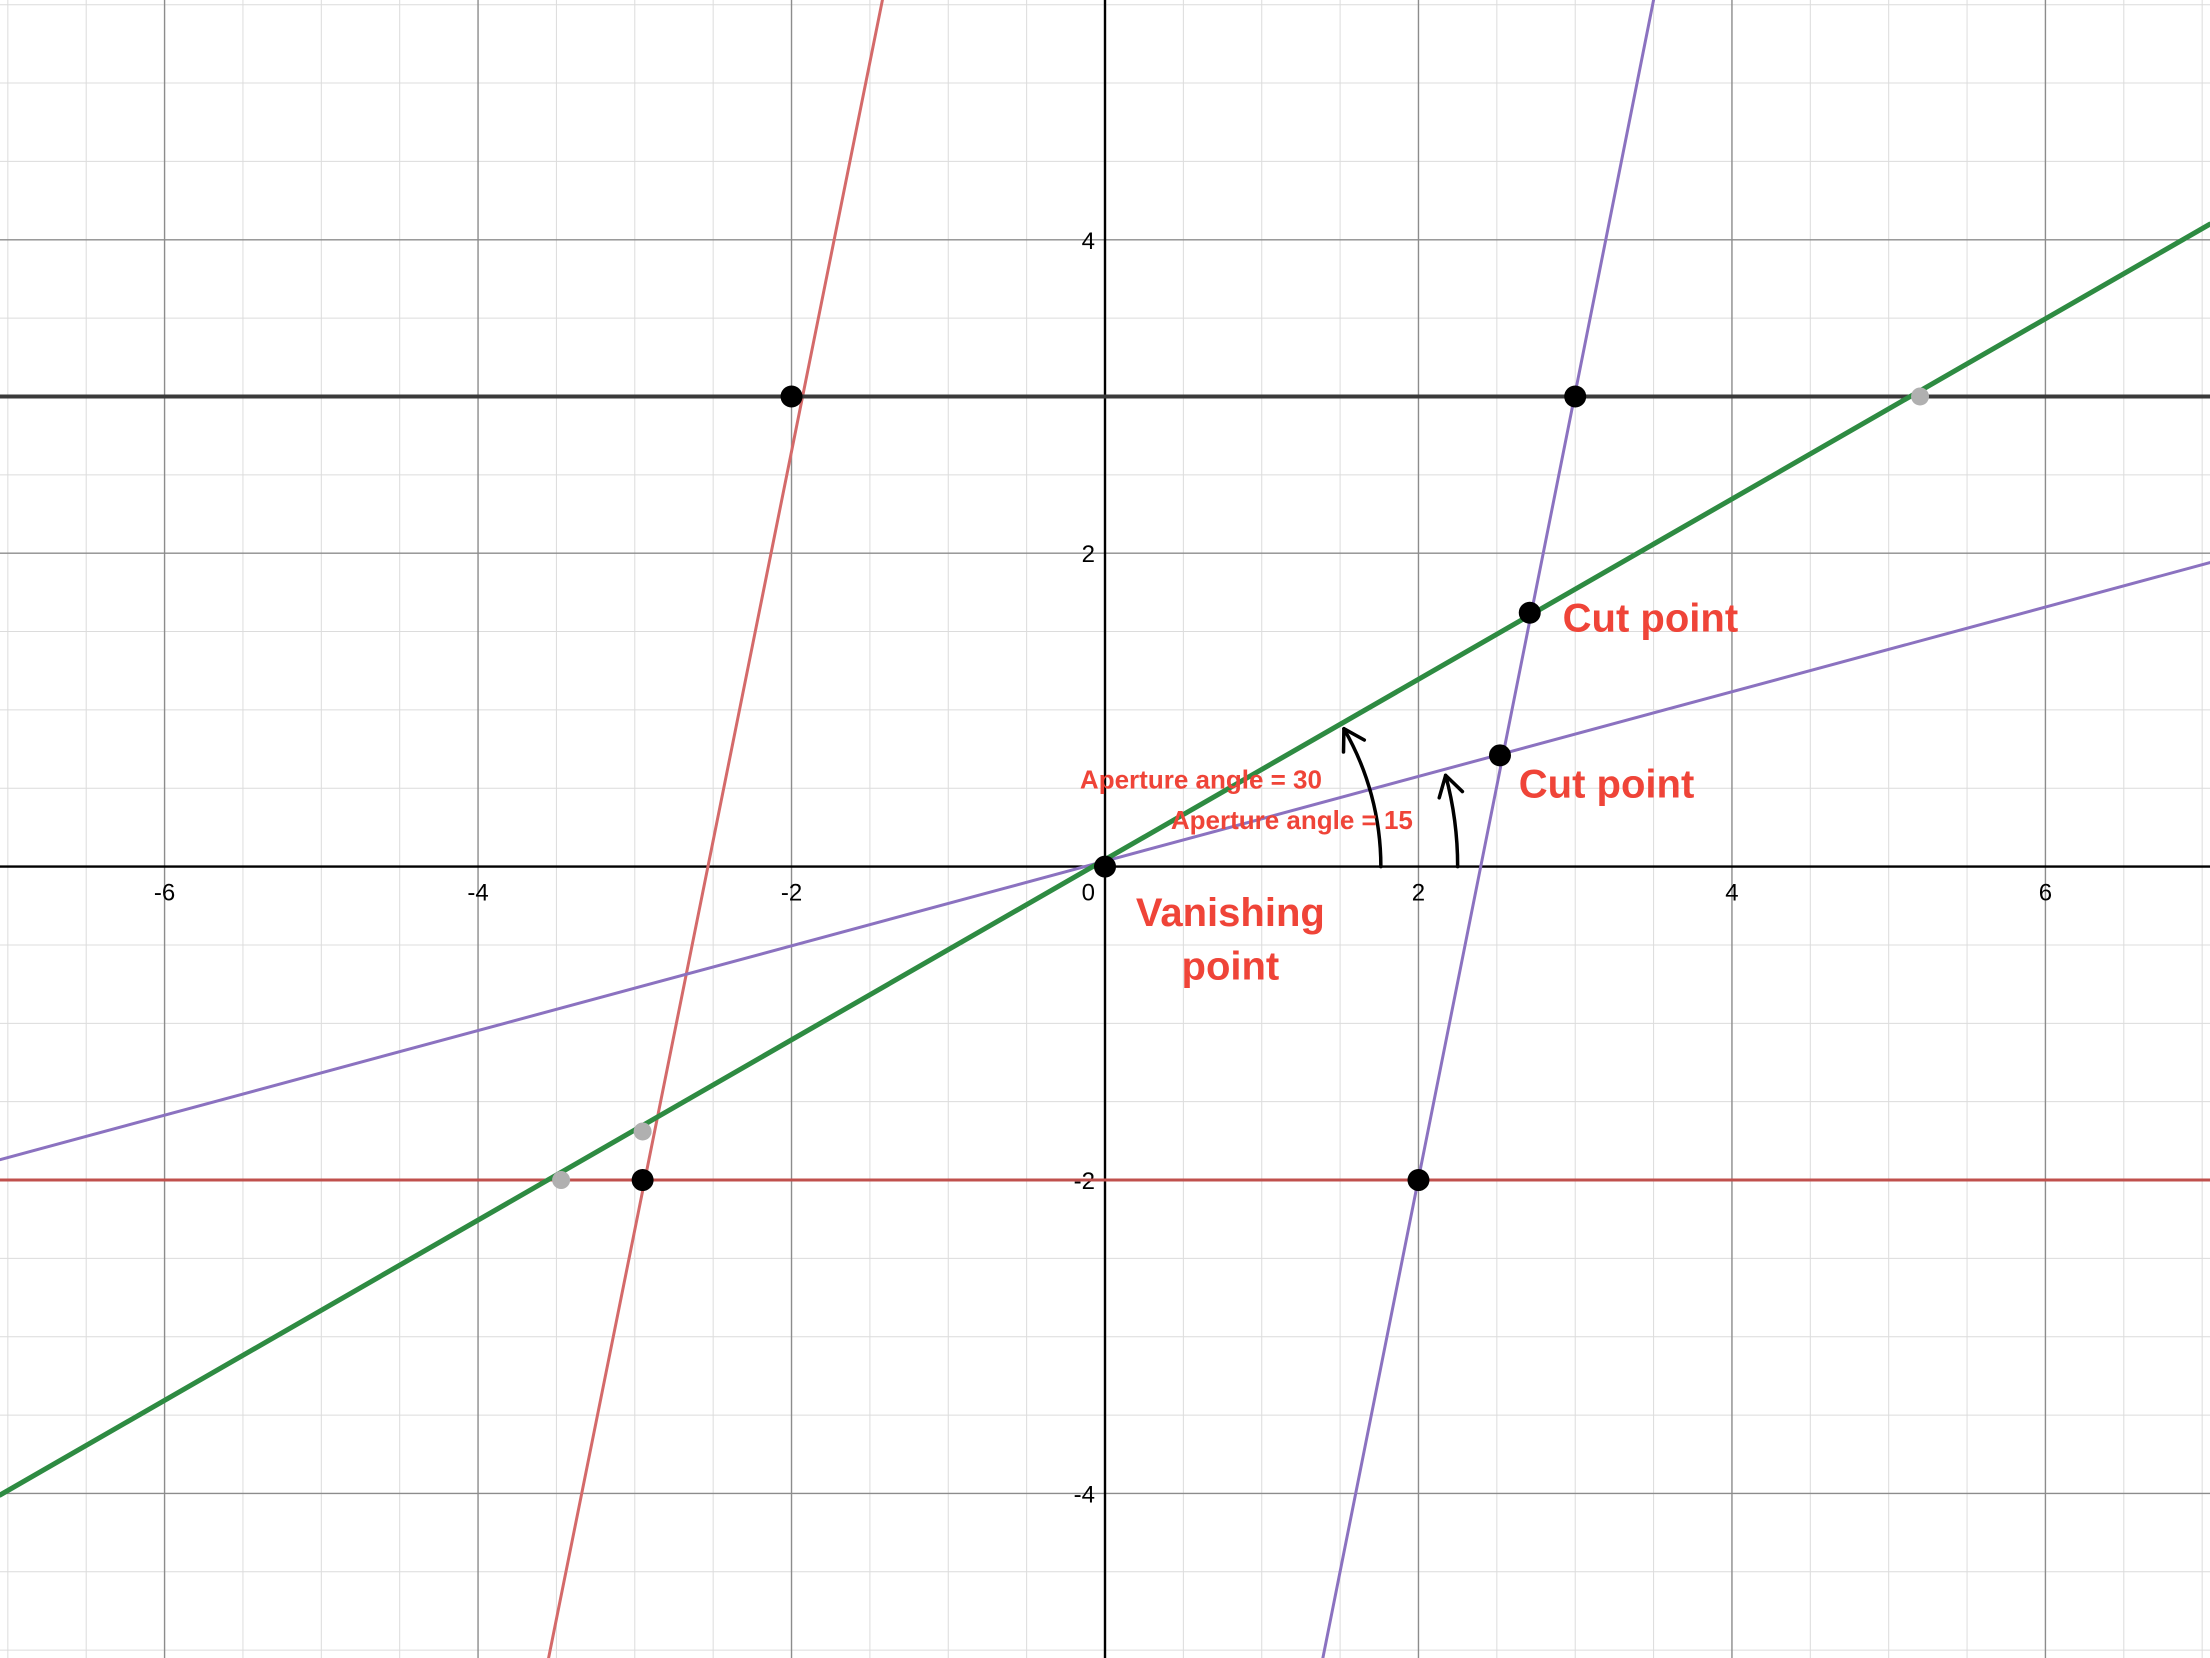  Describe the element at coordinates (1201, 779) in the screenshot. I see `annotation-label: Aperture angle = 30` at that location.